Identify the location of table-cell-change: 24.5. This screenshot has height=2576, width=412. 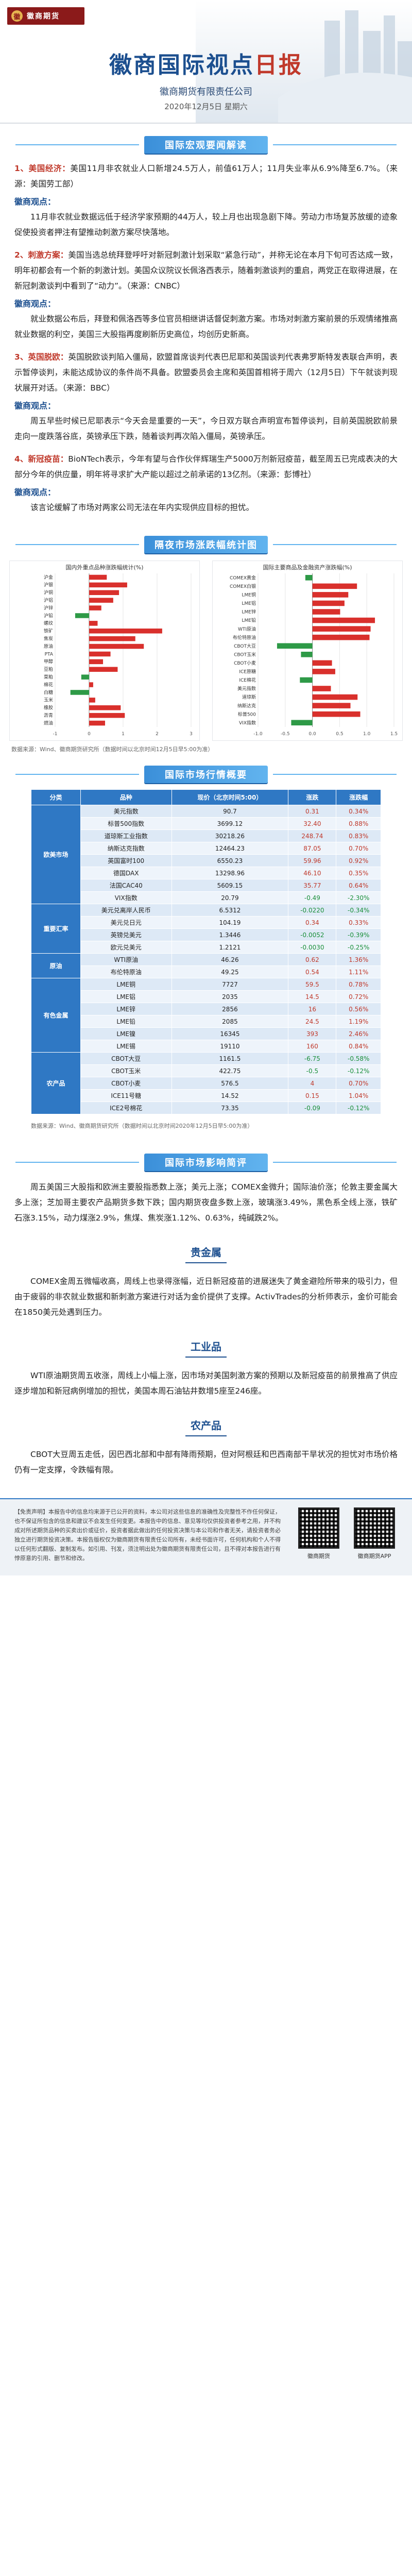
(312, 1022).